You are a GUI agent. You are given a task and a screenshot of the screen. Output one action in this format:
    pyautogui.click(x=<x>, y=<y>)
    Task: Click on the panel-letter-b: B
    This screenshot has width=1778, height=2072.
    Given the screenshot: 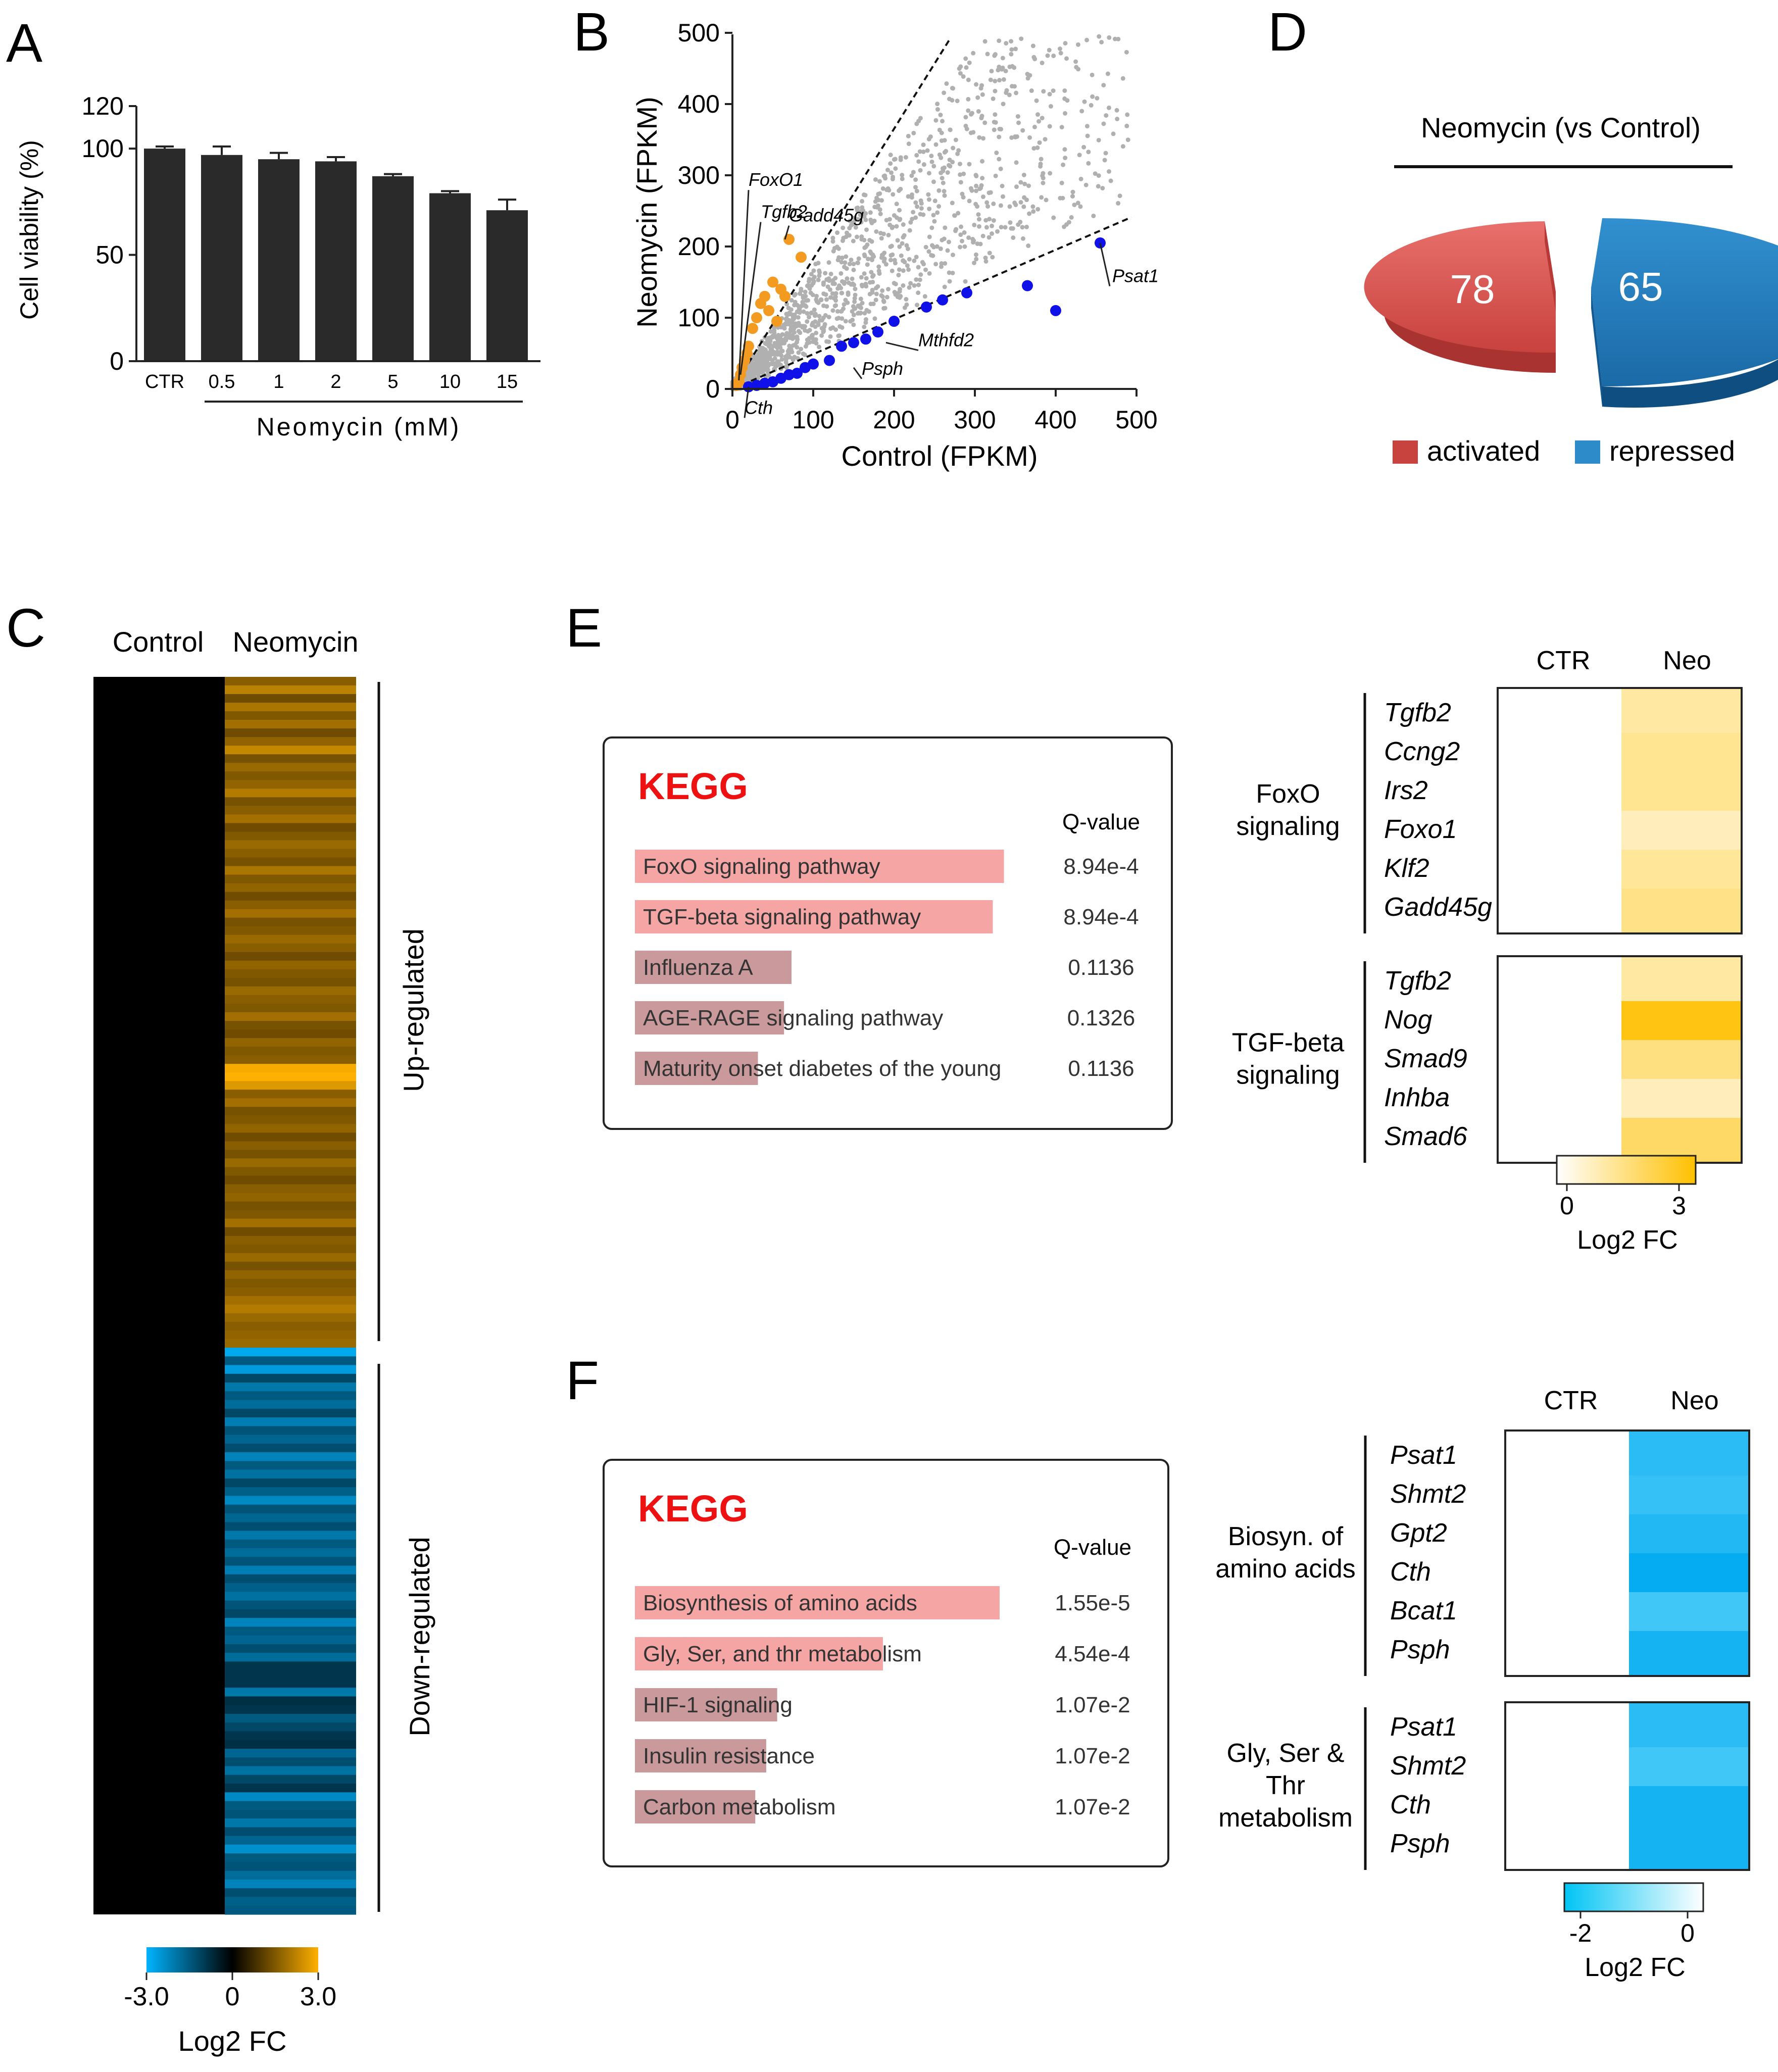 What is the action you would take?
    pyautogui.click(x=591, y=31)
    